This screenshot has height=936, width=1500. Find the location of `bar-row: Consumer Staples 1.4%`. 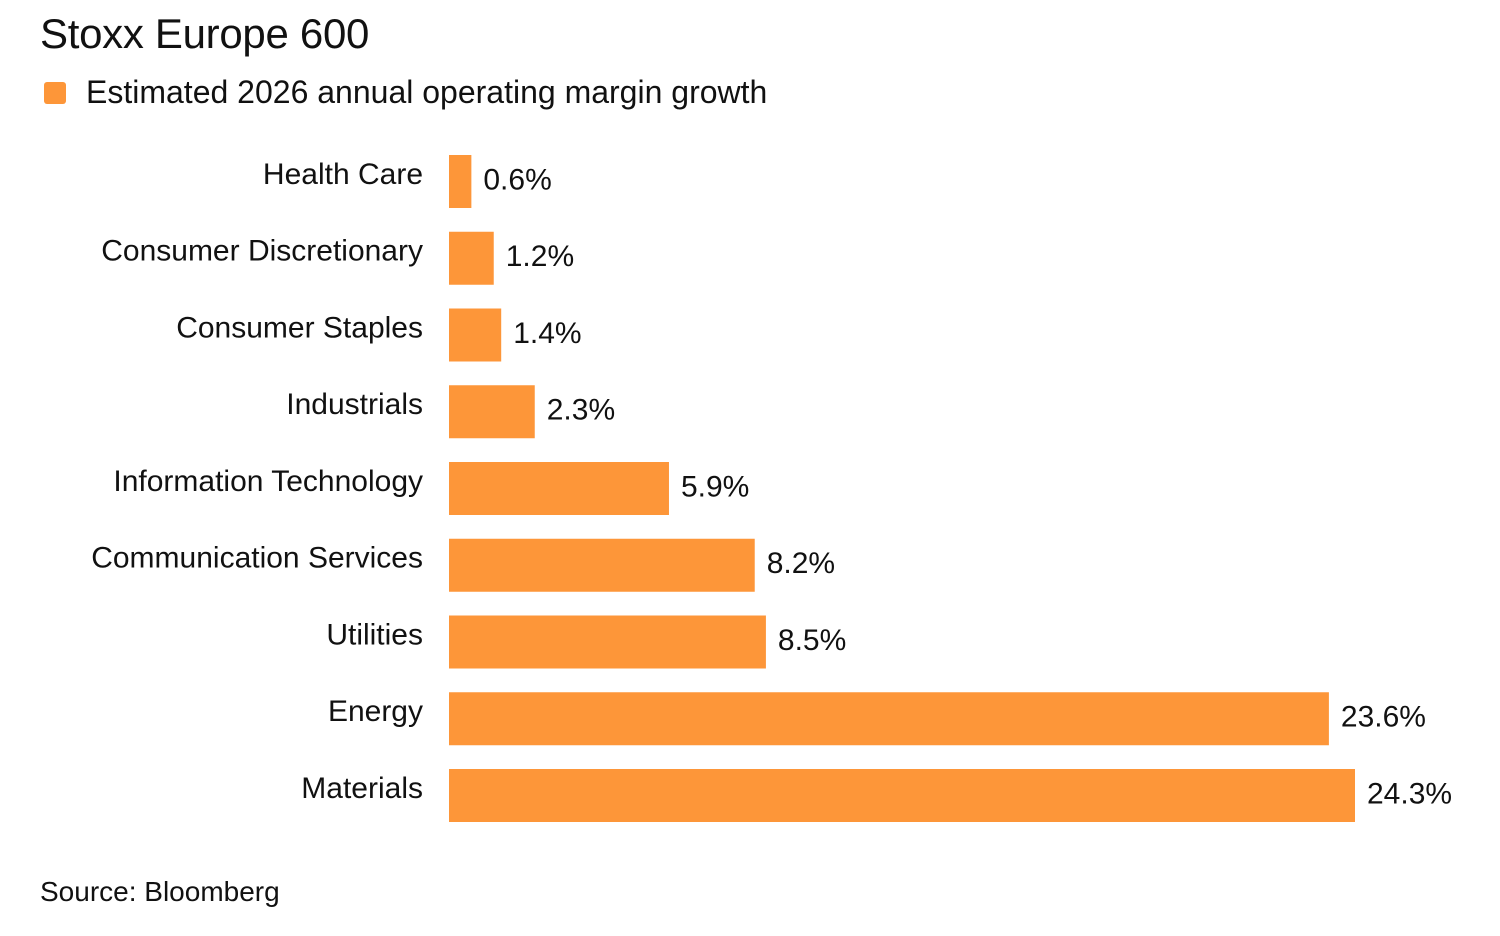

bar-row: Consumer Staples 1.4% is located at coordinates (379, 335).